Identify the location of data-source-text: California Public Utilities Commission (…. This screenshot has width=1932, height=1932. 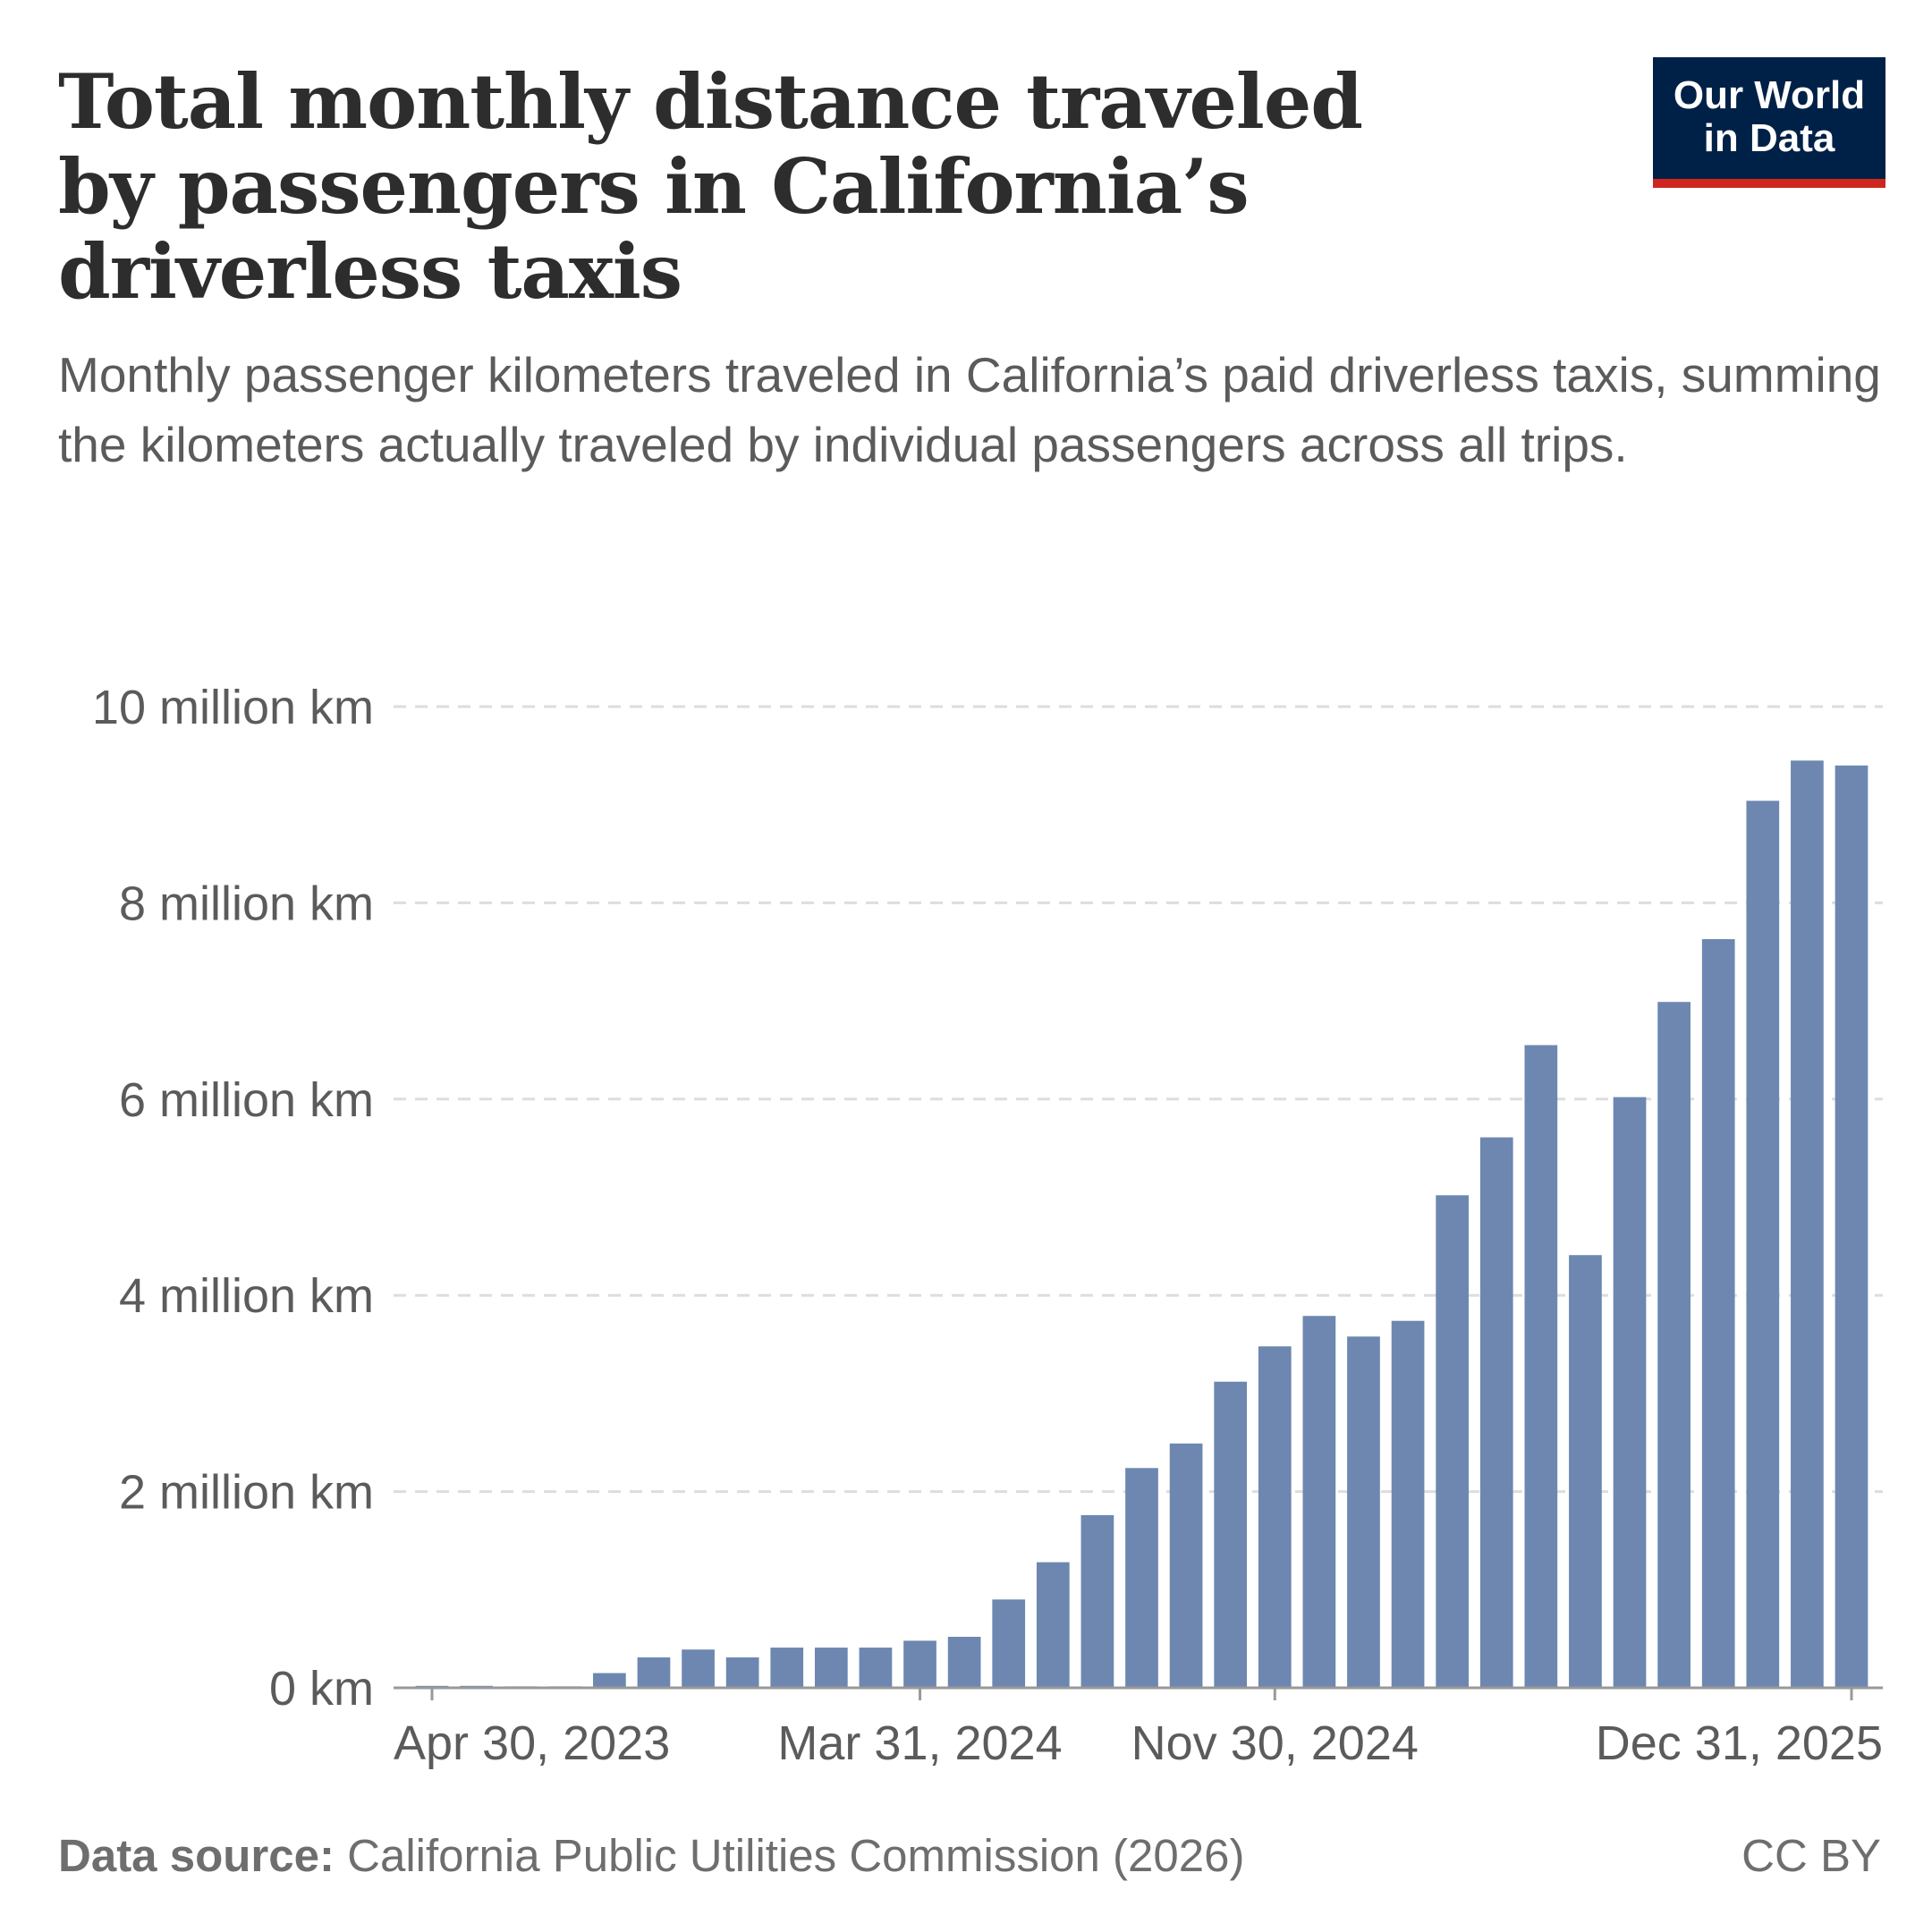
(796, 1855).